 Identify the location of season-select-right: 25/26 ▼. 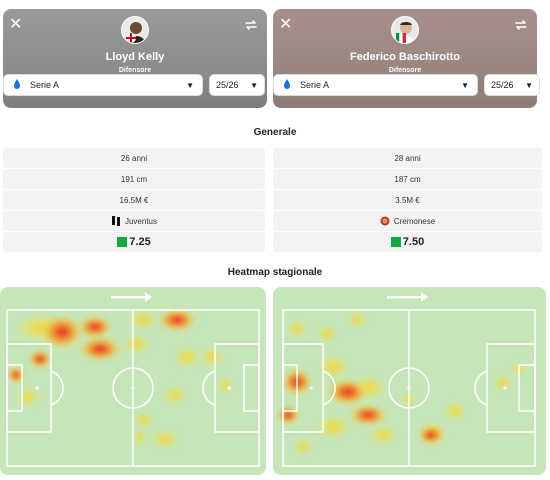
(512, 85).